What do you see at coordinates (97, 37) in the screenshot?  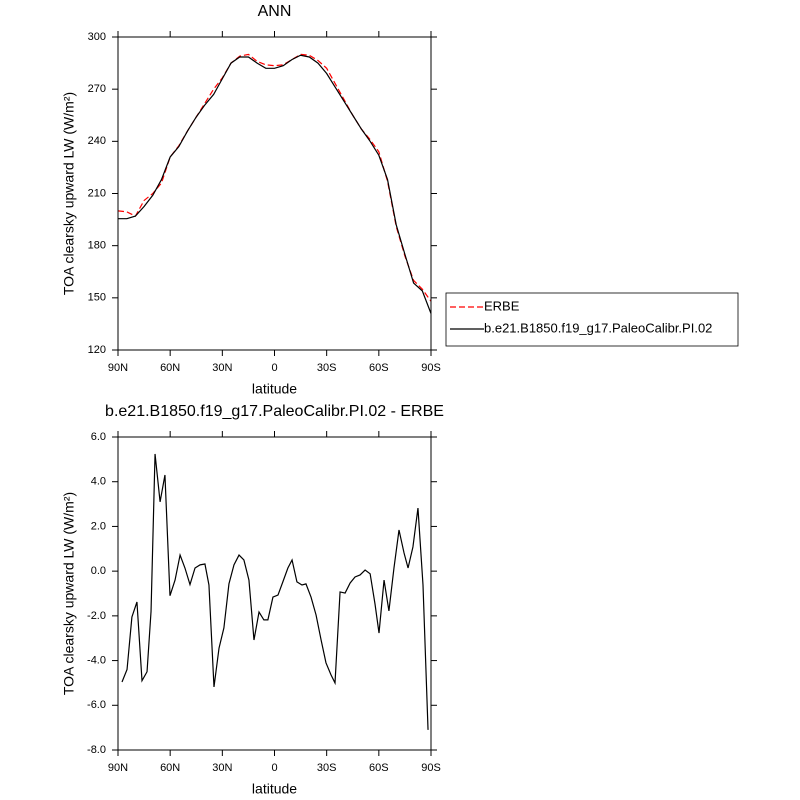 I see `y-tick-label: 300` at bounding box center [97, 37].